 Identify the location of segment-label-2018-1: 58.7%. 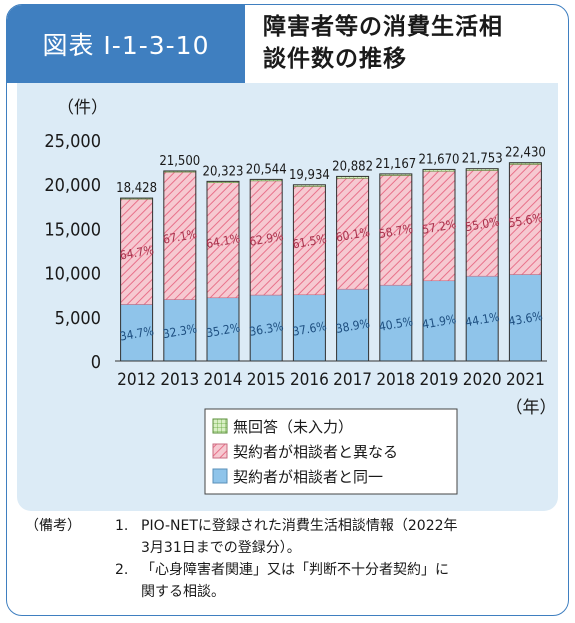
(396, 231).